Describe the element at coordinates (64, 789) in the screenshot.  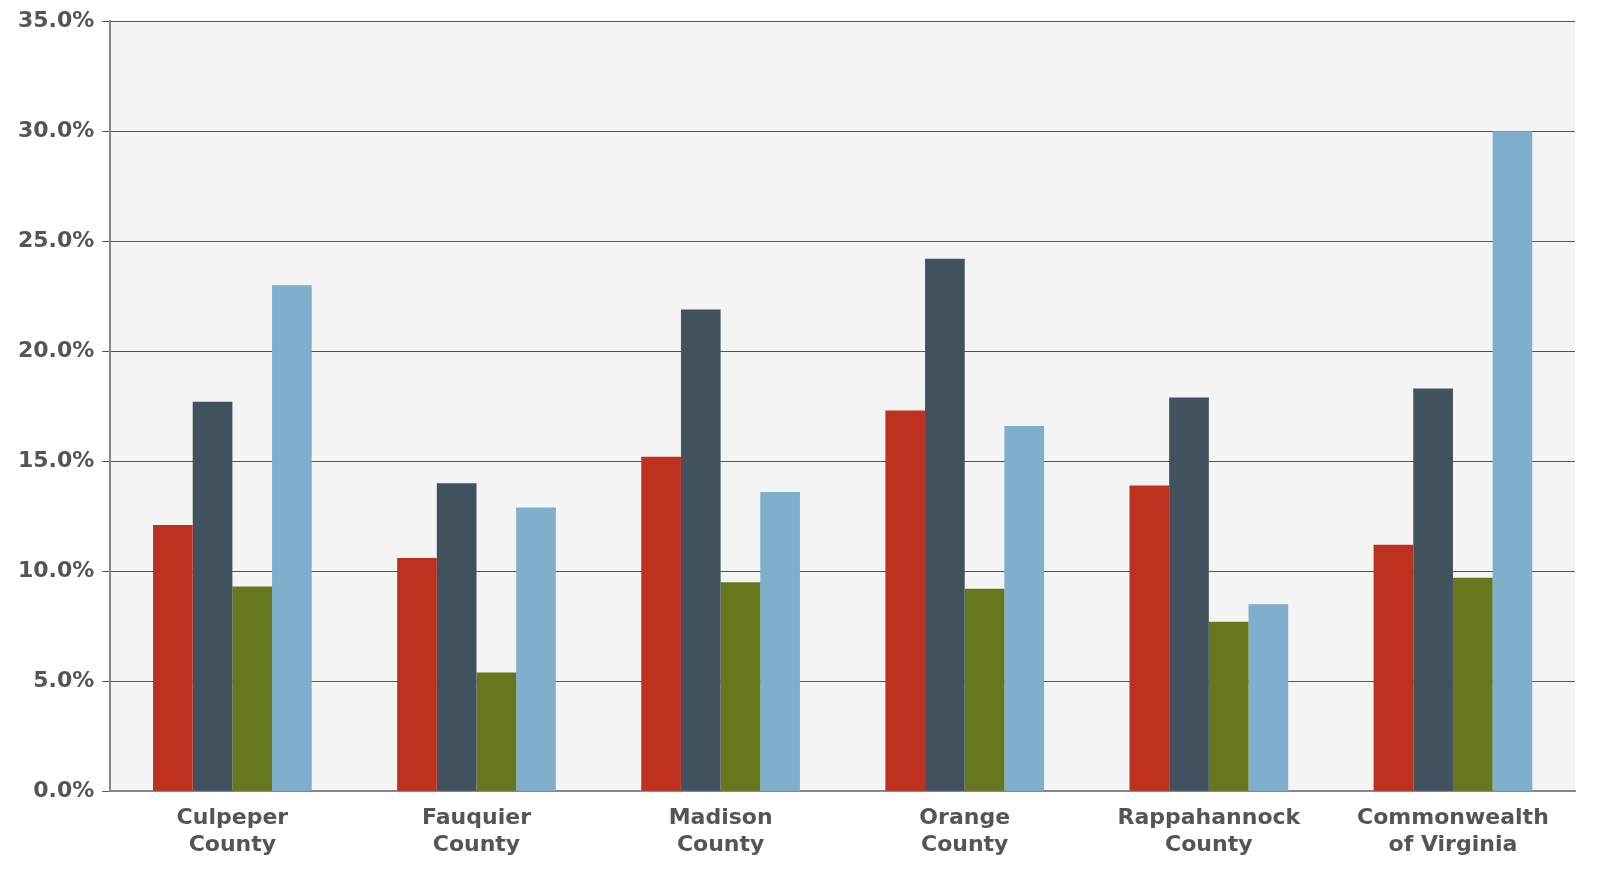
I see `y-tick-label: 0.0%` at that location.